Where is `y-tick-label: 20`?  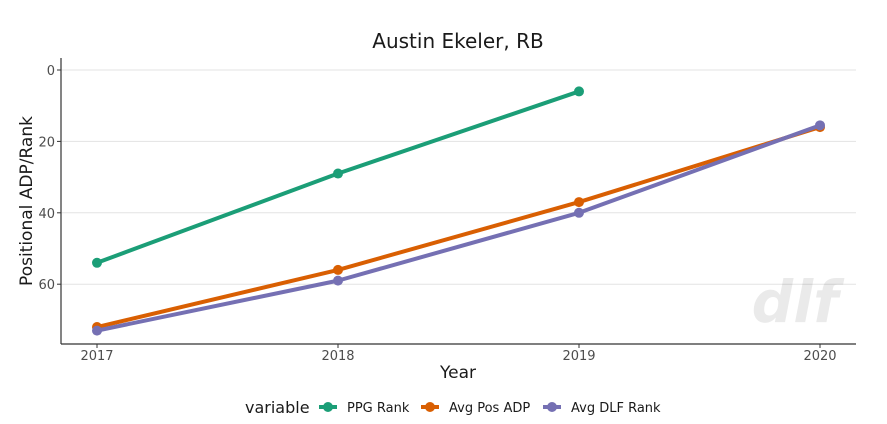 y-tick-label: 20 is located at coordinates (46, 142).